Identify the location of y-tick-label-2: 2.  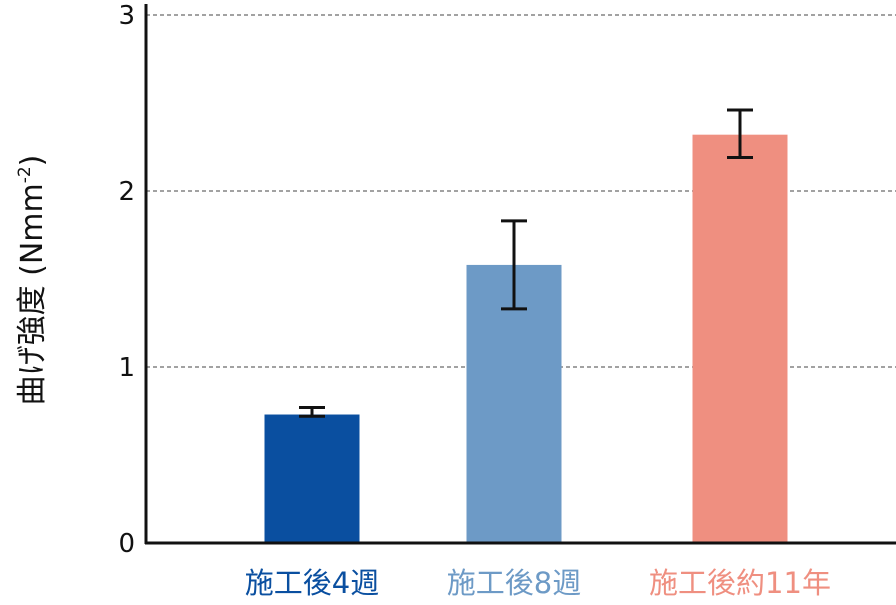
(126, 192).